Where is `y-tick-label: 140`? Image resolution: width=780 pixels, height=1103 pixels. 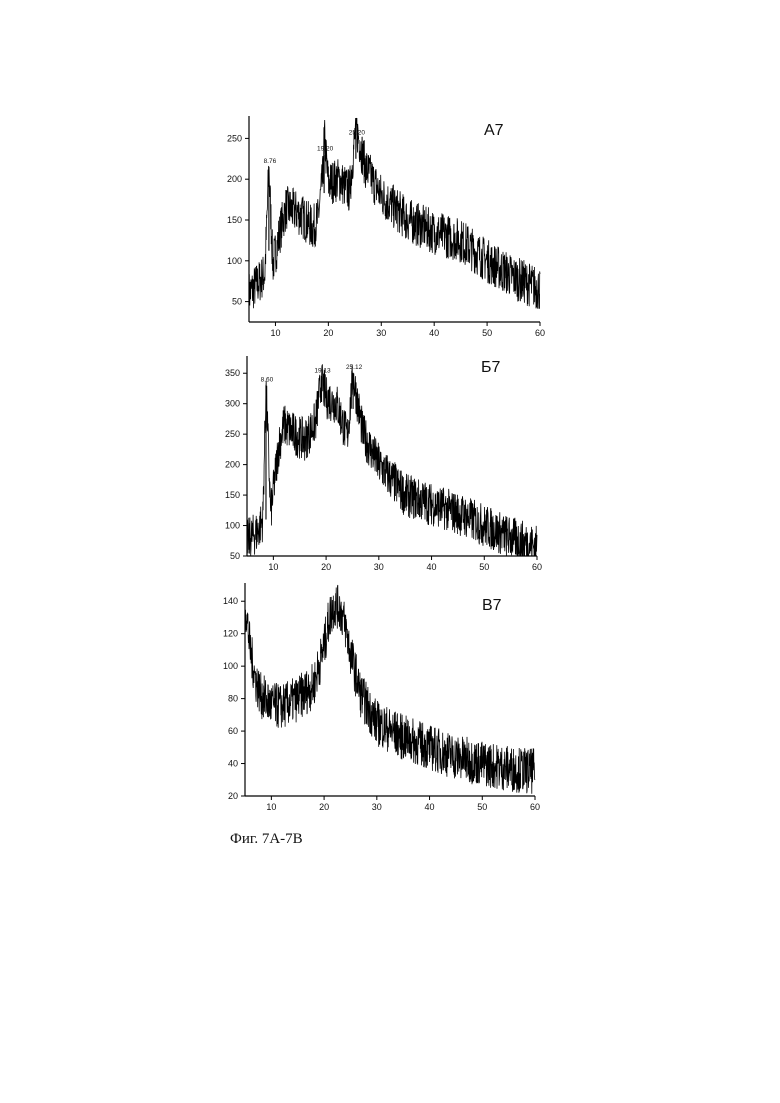
y-tick-label: 140 is located at coordinates (230, 601).